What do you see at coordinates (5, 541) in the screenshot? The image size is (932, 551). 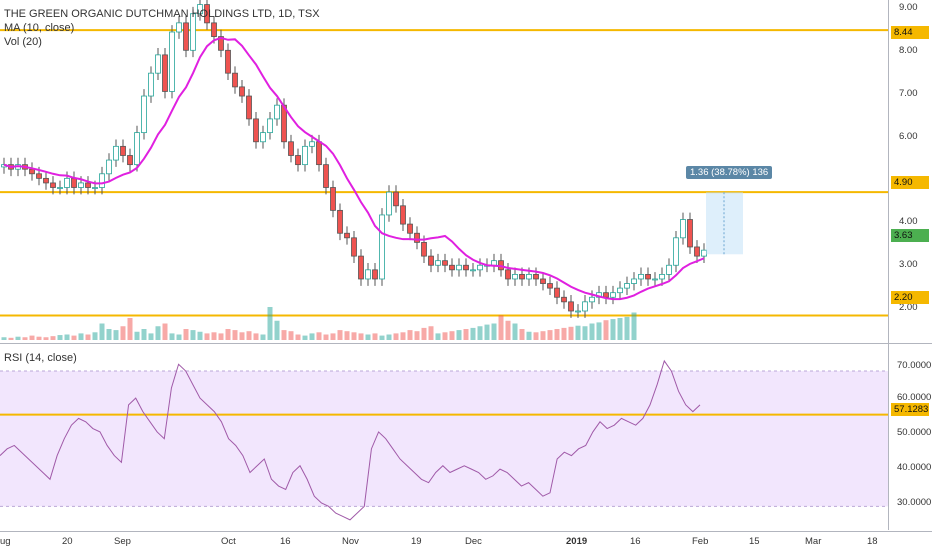 I see `time-label: ug` at bounding box center [5, 541].